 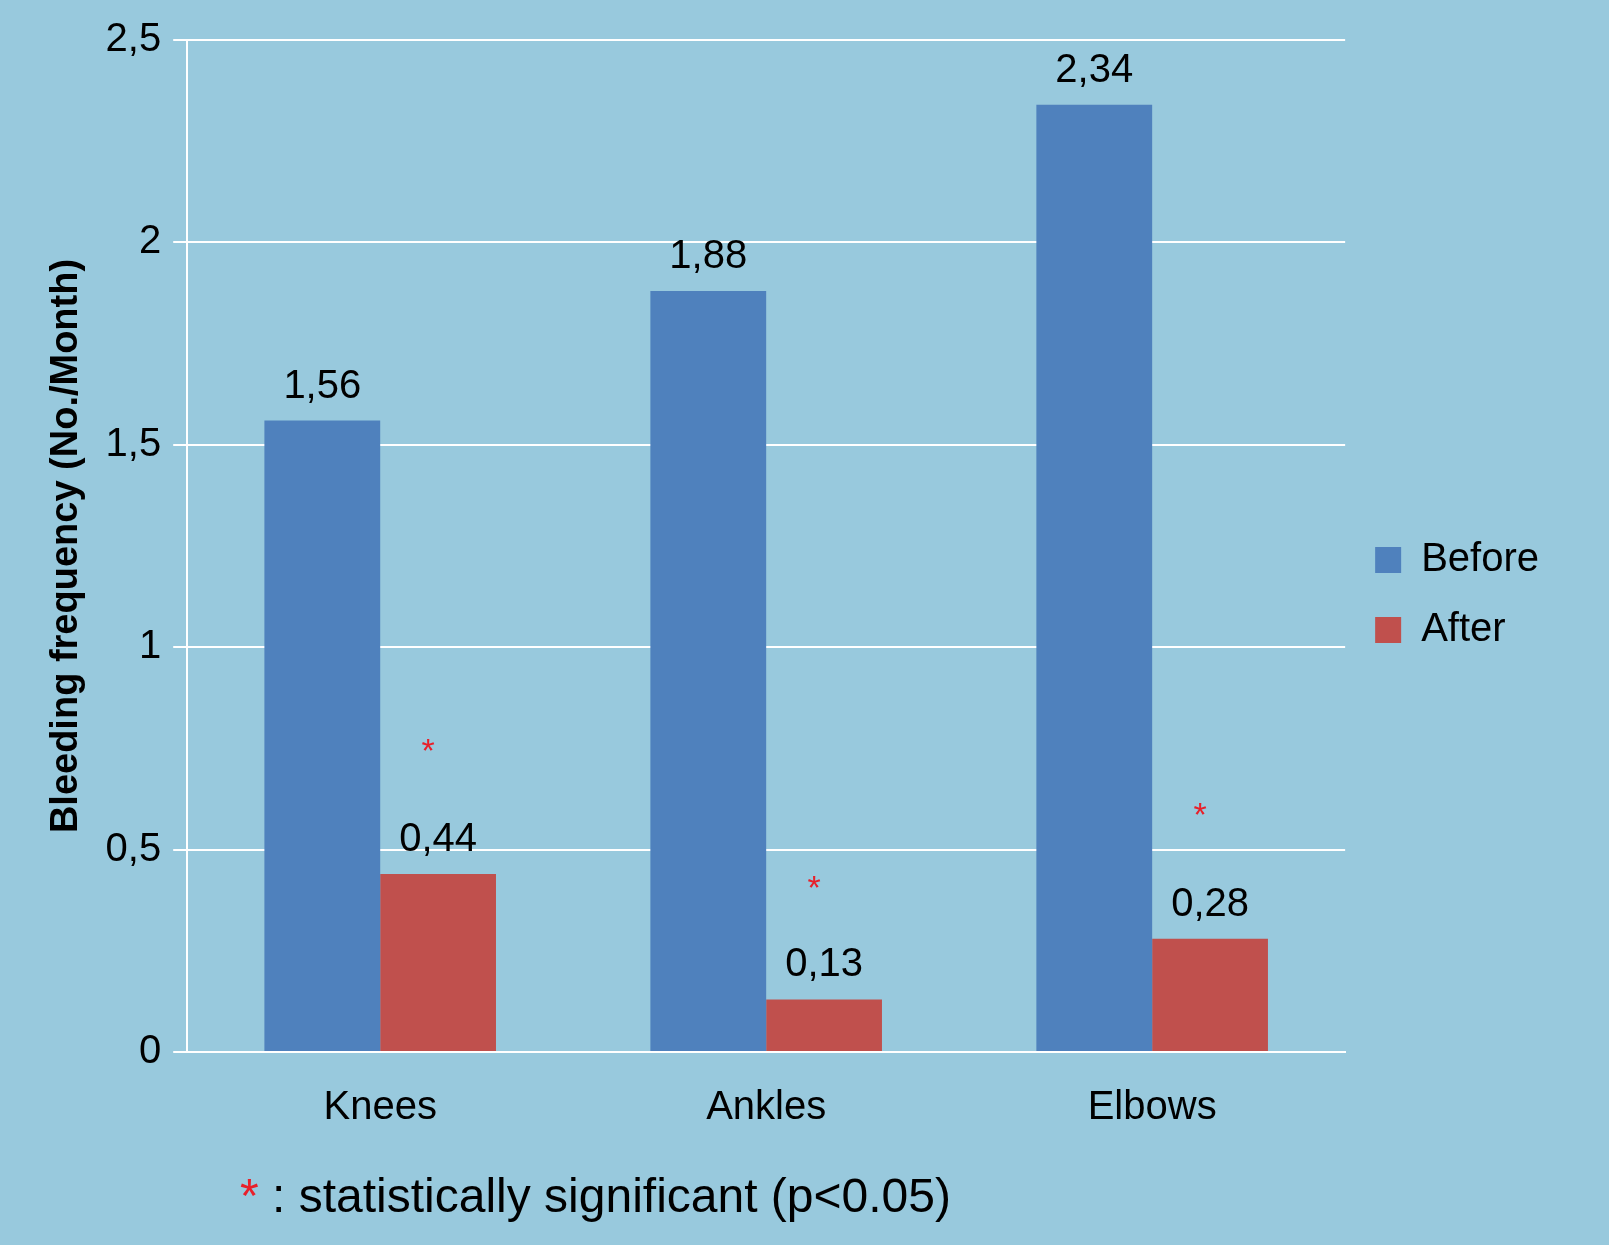 What do you see at coordinates (595, 1195) in the screenshot?
I see `text: * : statistically significant (p<0.05)` at bounding box center [595, 1195].